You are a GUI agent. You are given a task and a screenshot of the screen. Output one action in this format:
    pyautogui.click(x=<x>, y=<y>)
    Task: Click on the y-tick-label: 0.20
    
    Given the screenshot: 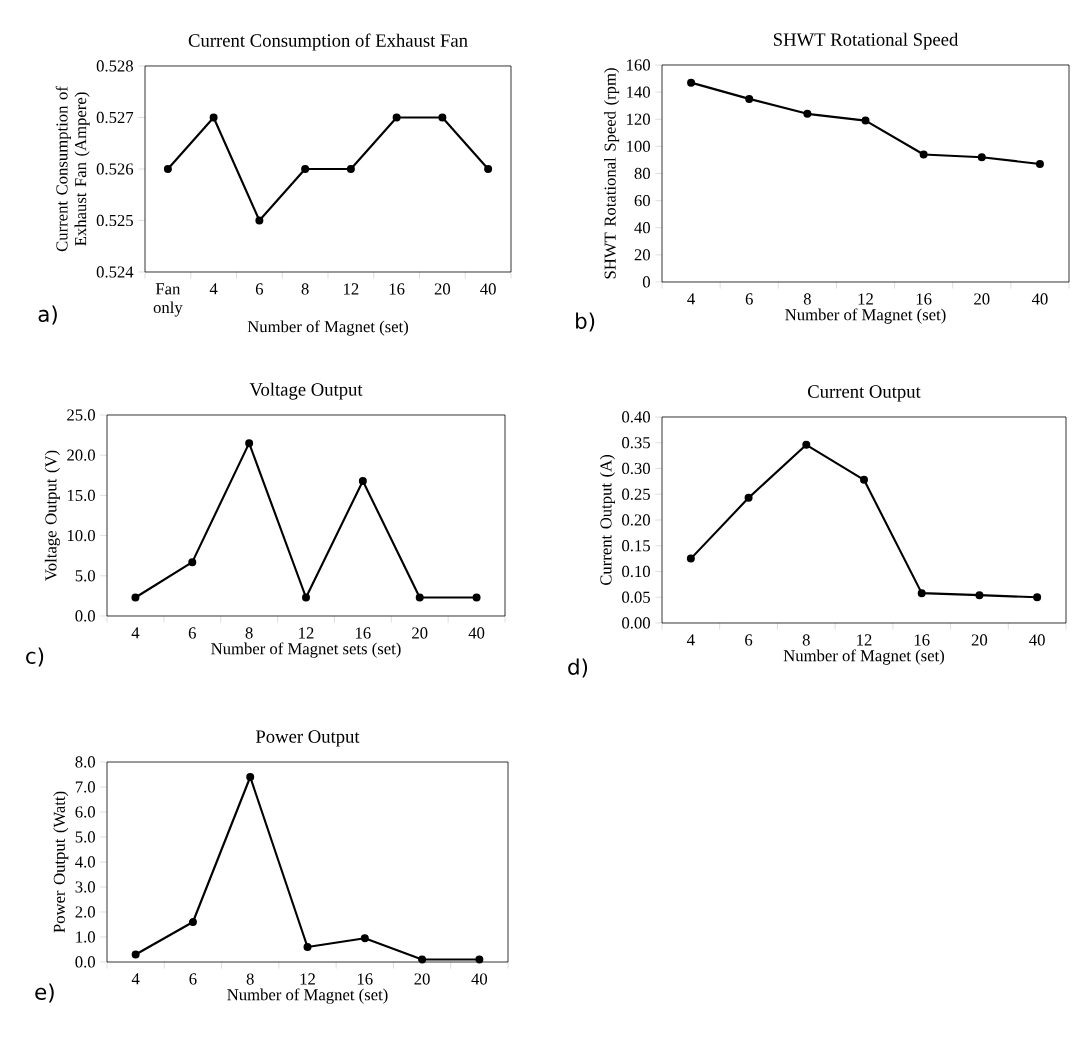 What is the action you would take?
    pyautogui.click(x=636, y=520)
    